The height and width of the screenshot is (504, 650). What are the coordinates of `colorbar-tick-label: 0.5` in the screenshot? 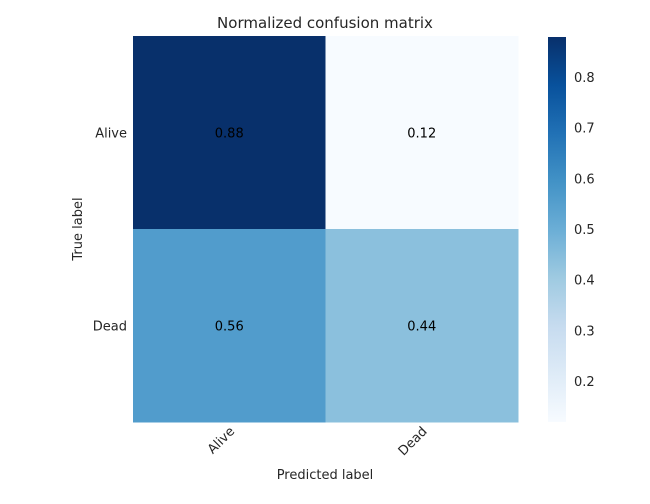 It's located at (584, 230).